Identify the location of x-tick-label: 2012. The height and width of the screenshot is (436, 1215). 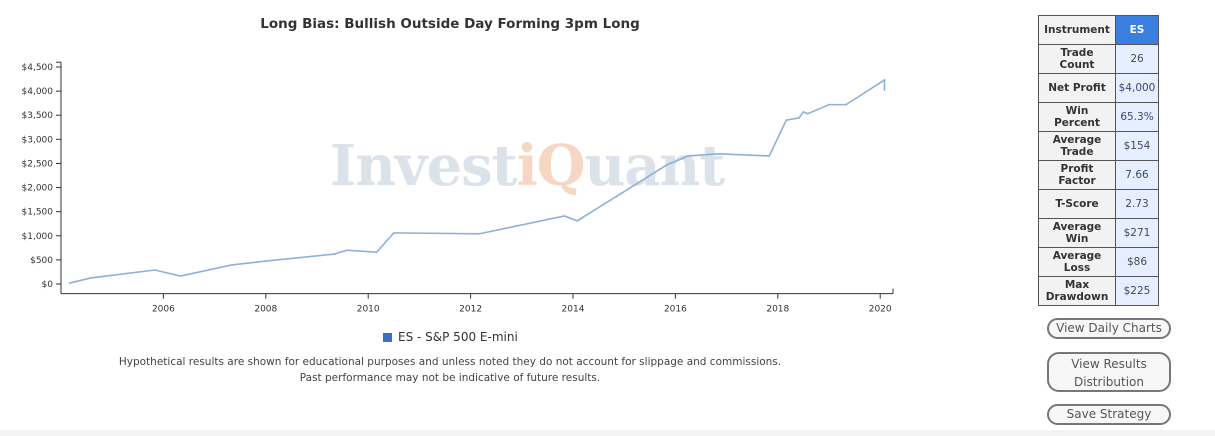
(470, 310).